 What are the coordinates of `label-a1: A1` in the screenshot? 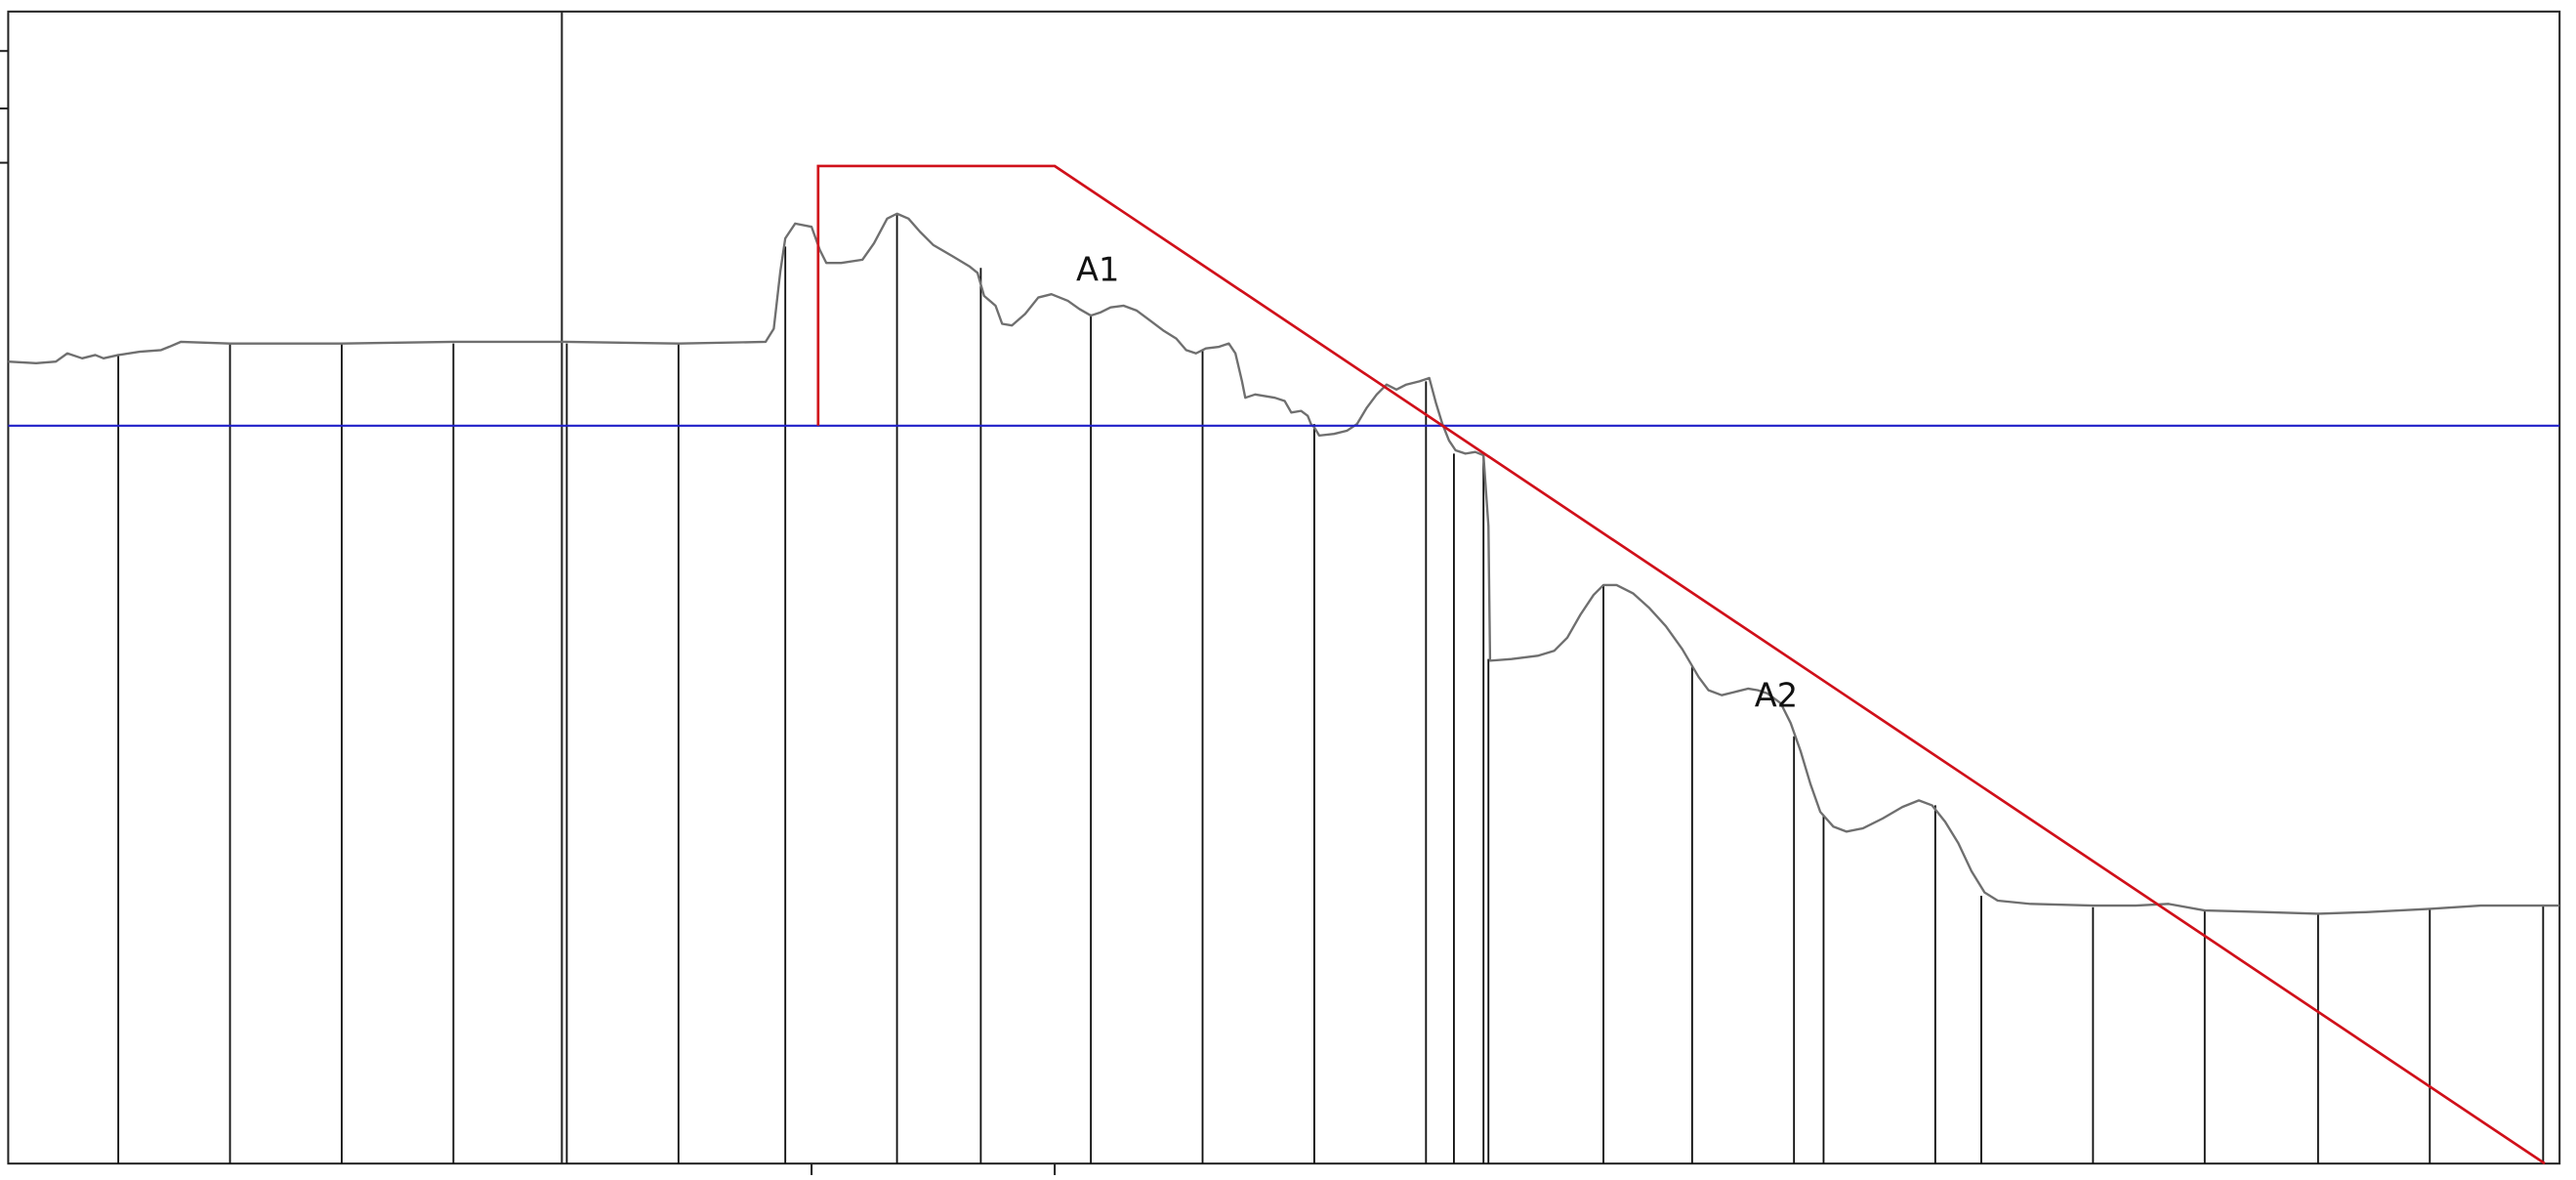 It's located at (1097, 270).